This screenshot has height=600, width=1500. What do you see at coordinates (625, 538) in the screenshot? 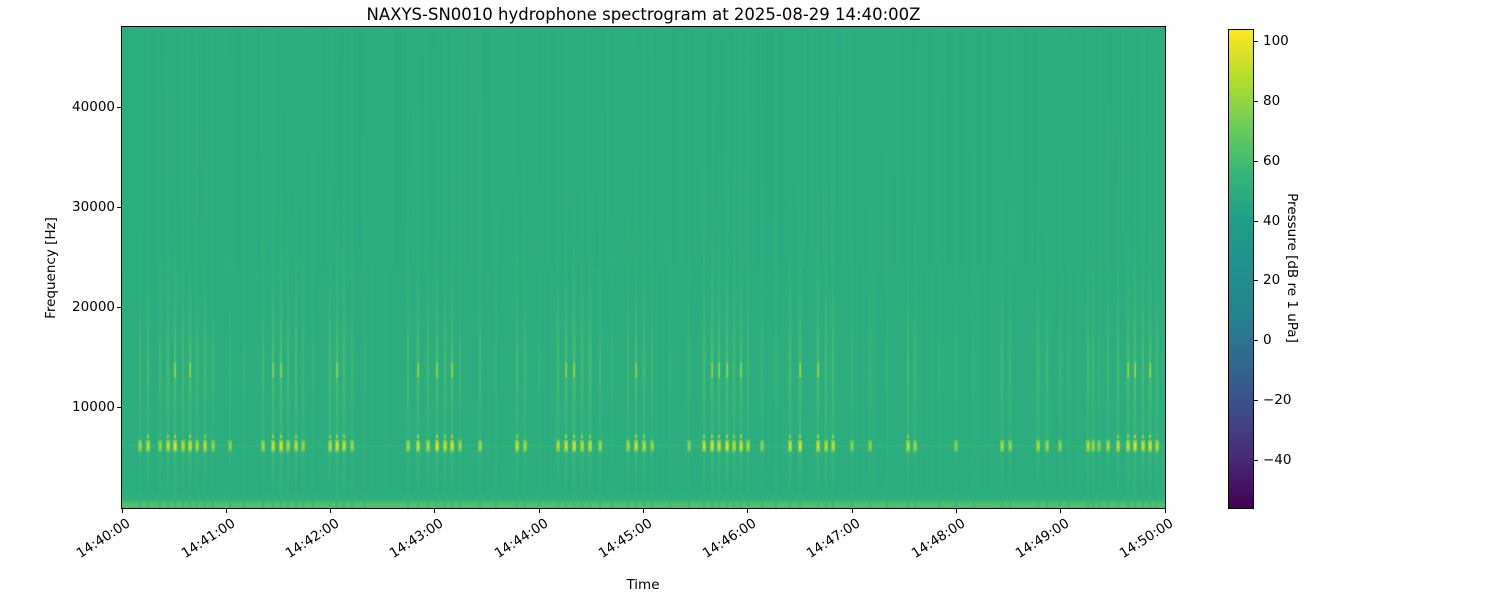
I see `x-tick-label: 14:45:00` at bounding box center [625, 538].